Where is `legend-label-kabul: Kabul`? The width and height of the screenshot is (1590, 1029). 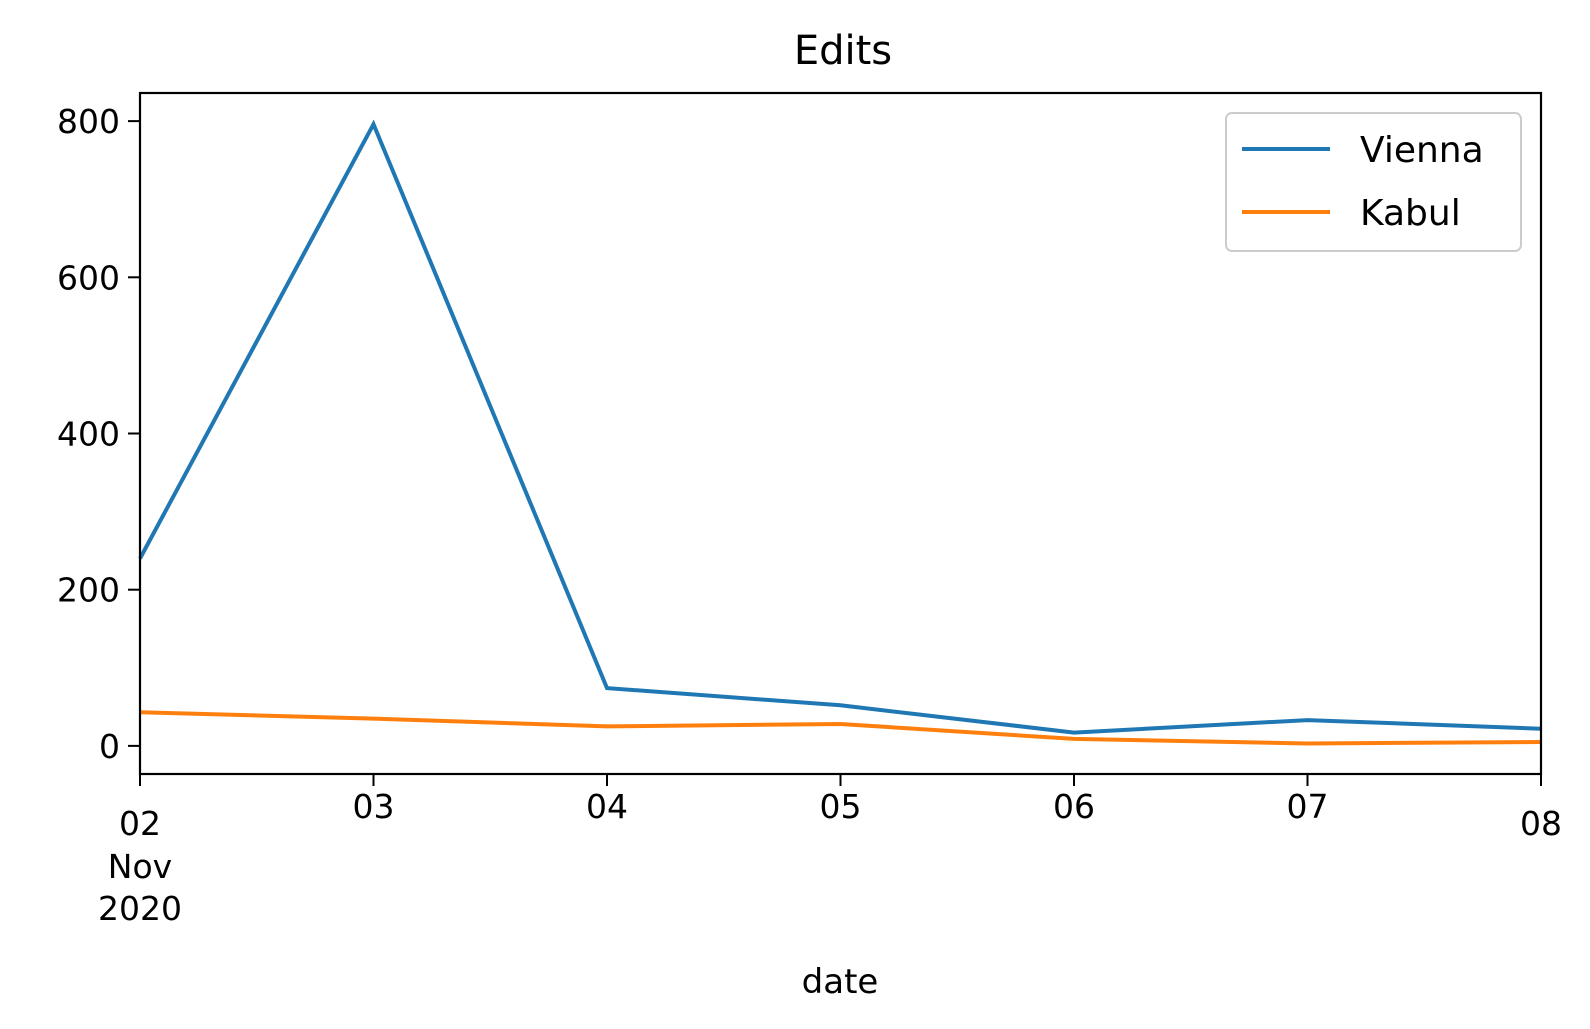 legend-label-kabul: Kabul is located at coordinates (1410, 213).